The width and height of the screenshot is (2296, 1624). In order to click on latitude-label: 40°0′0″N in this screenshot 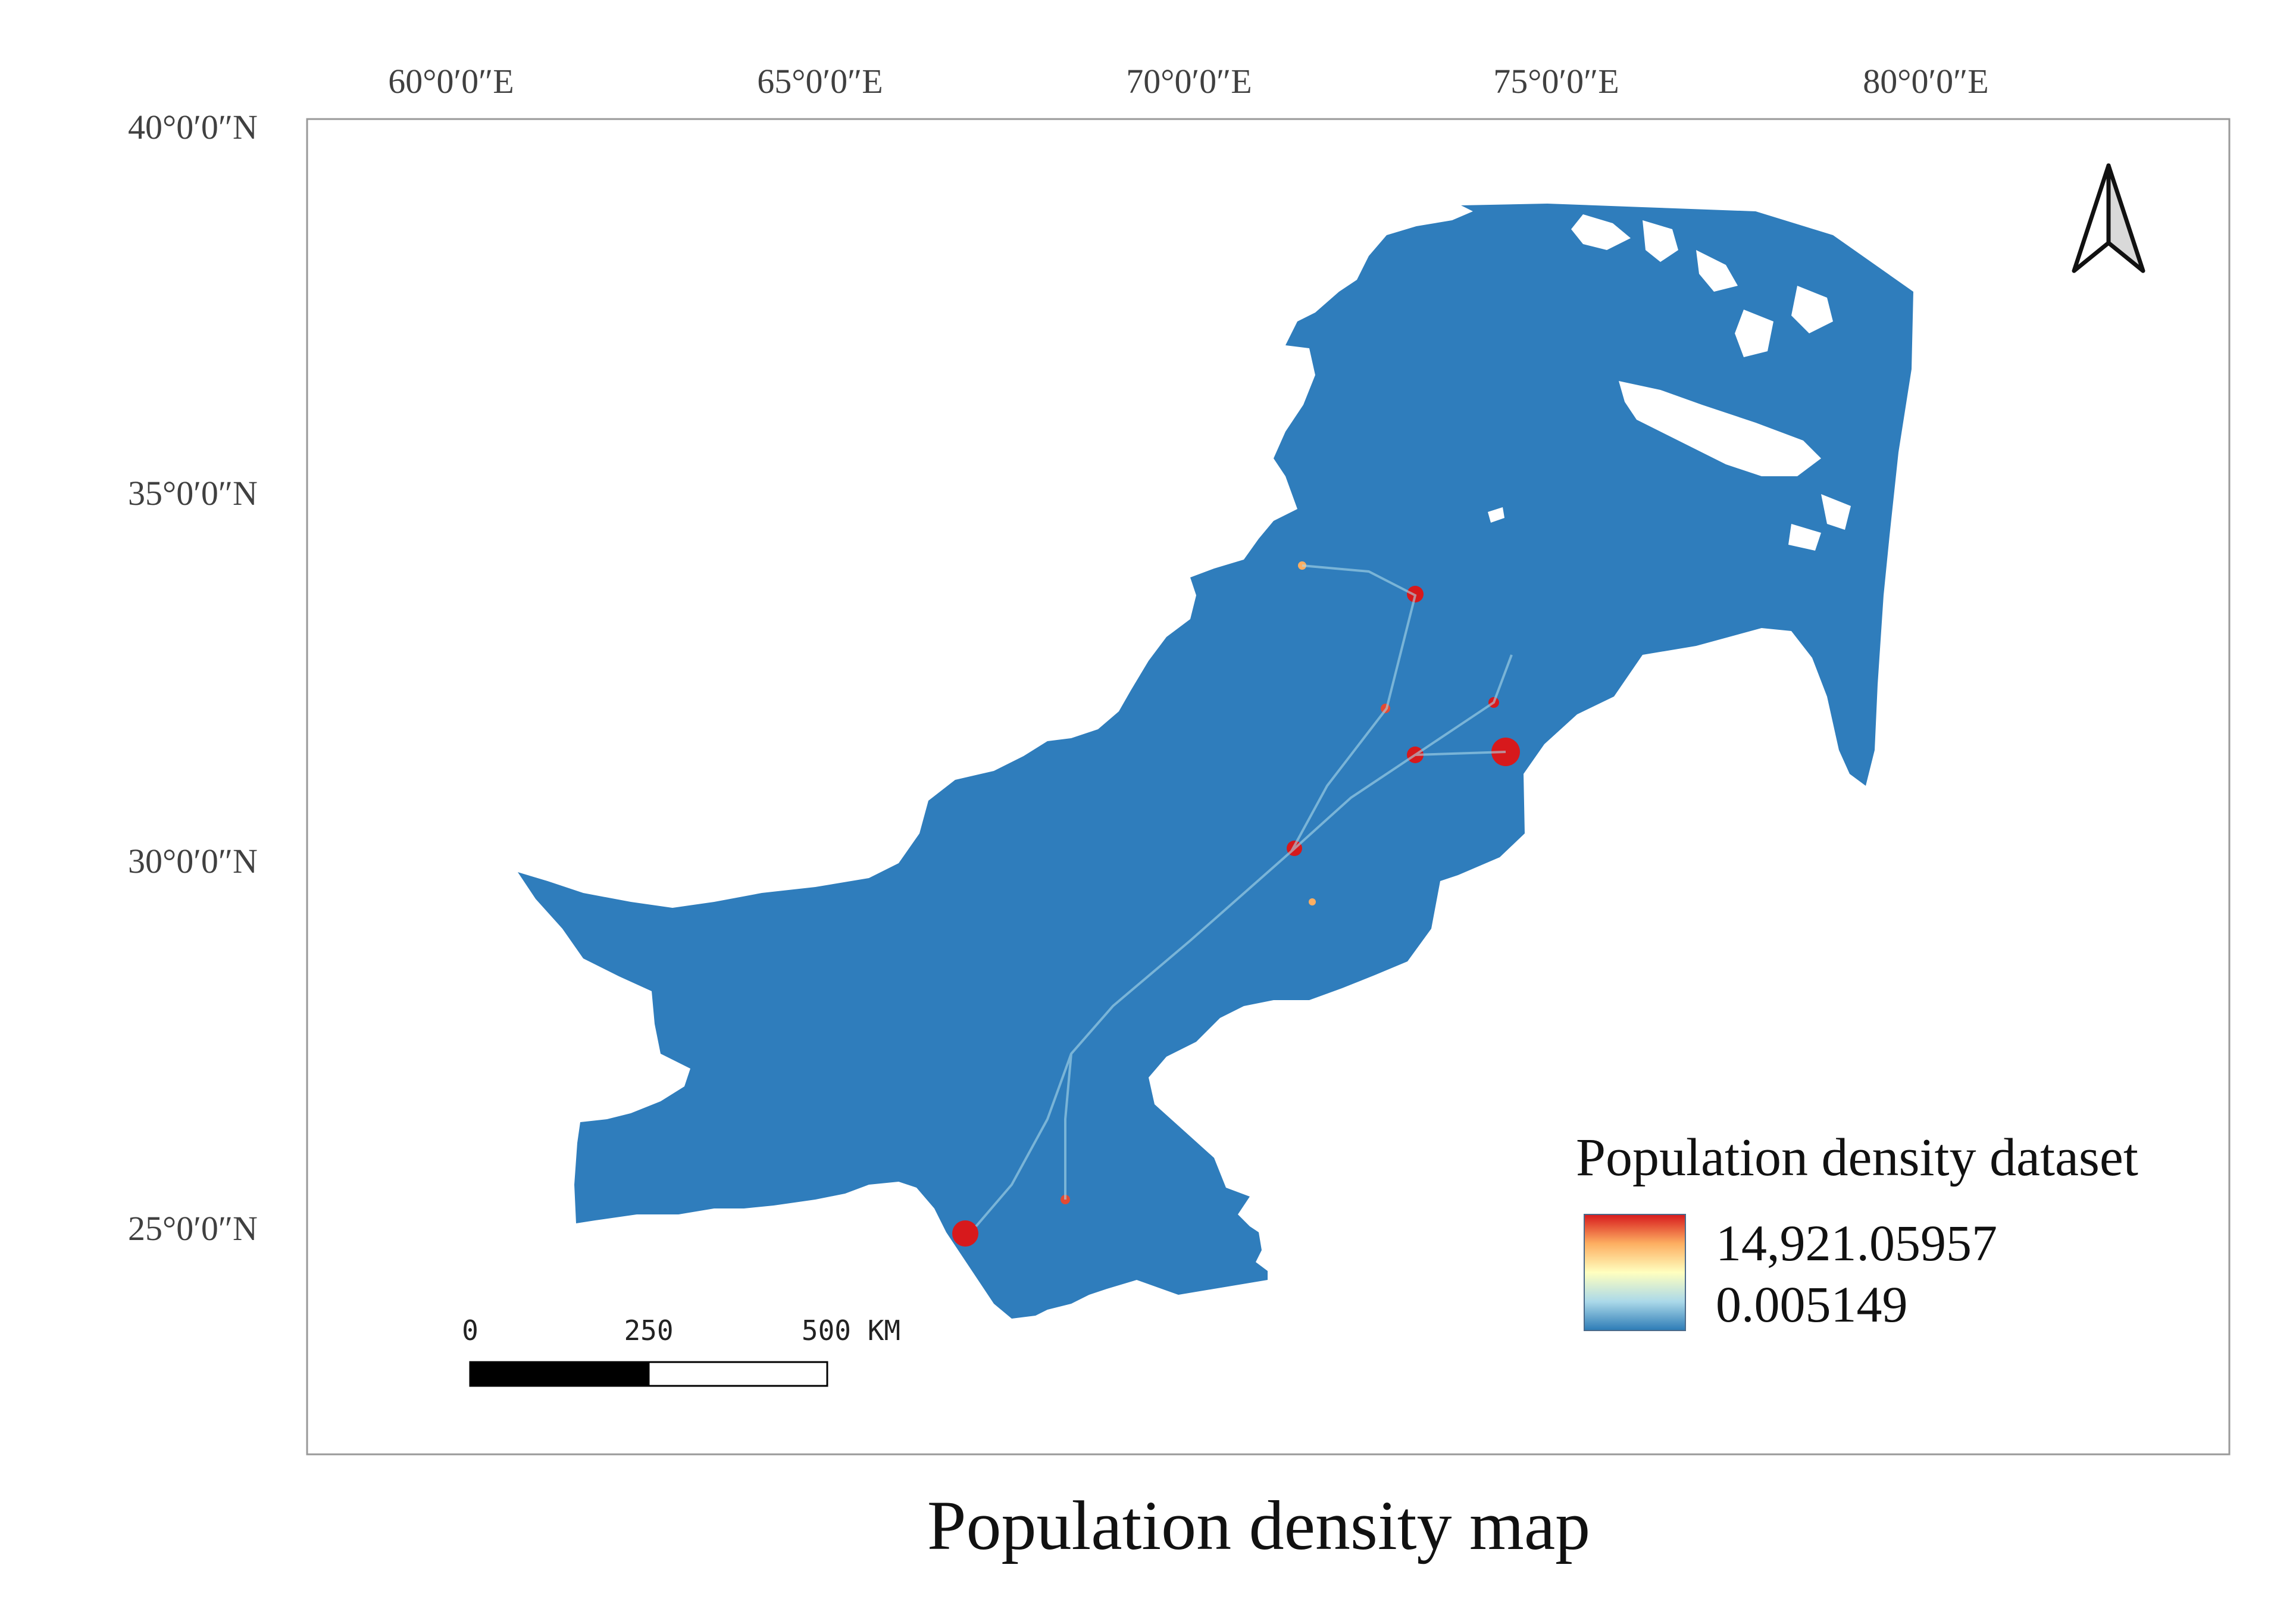, I will do `click(193, 127)`.